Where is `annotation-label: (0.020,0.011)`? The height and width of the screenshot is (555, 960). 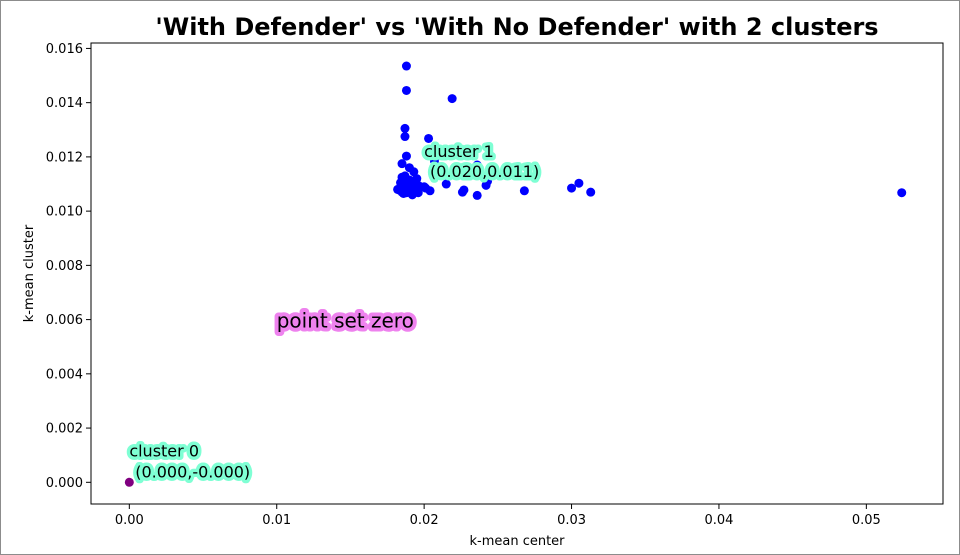 annotation-label: (0.020,0.011) is located at coordinates (484, 171).